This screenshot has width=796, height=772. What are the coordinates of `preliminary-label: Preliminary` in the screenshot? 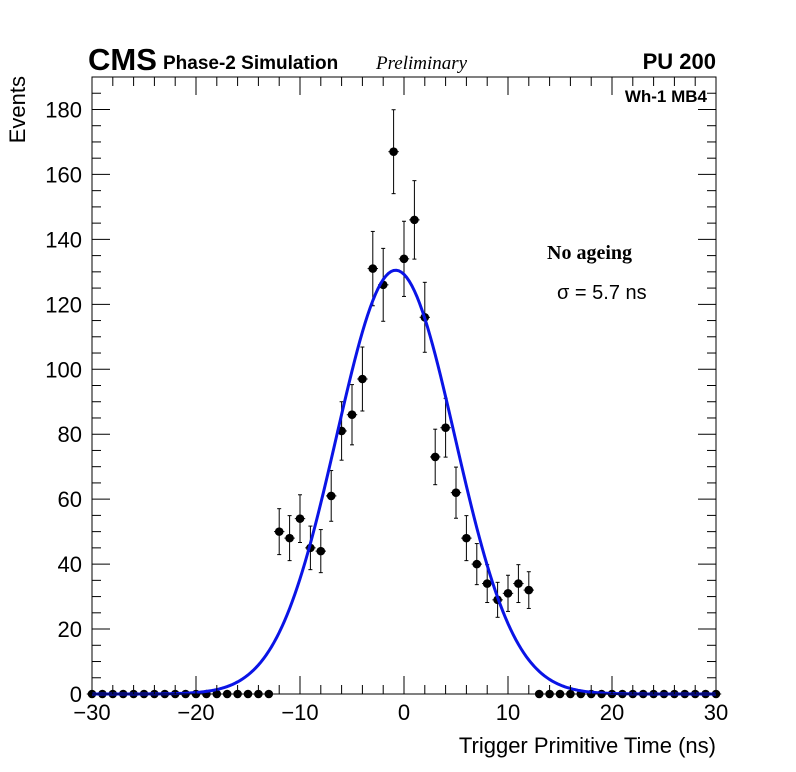 It's located at (421, 63).